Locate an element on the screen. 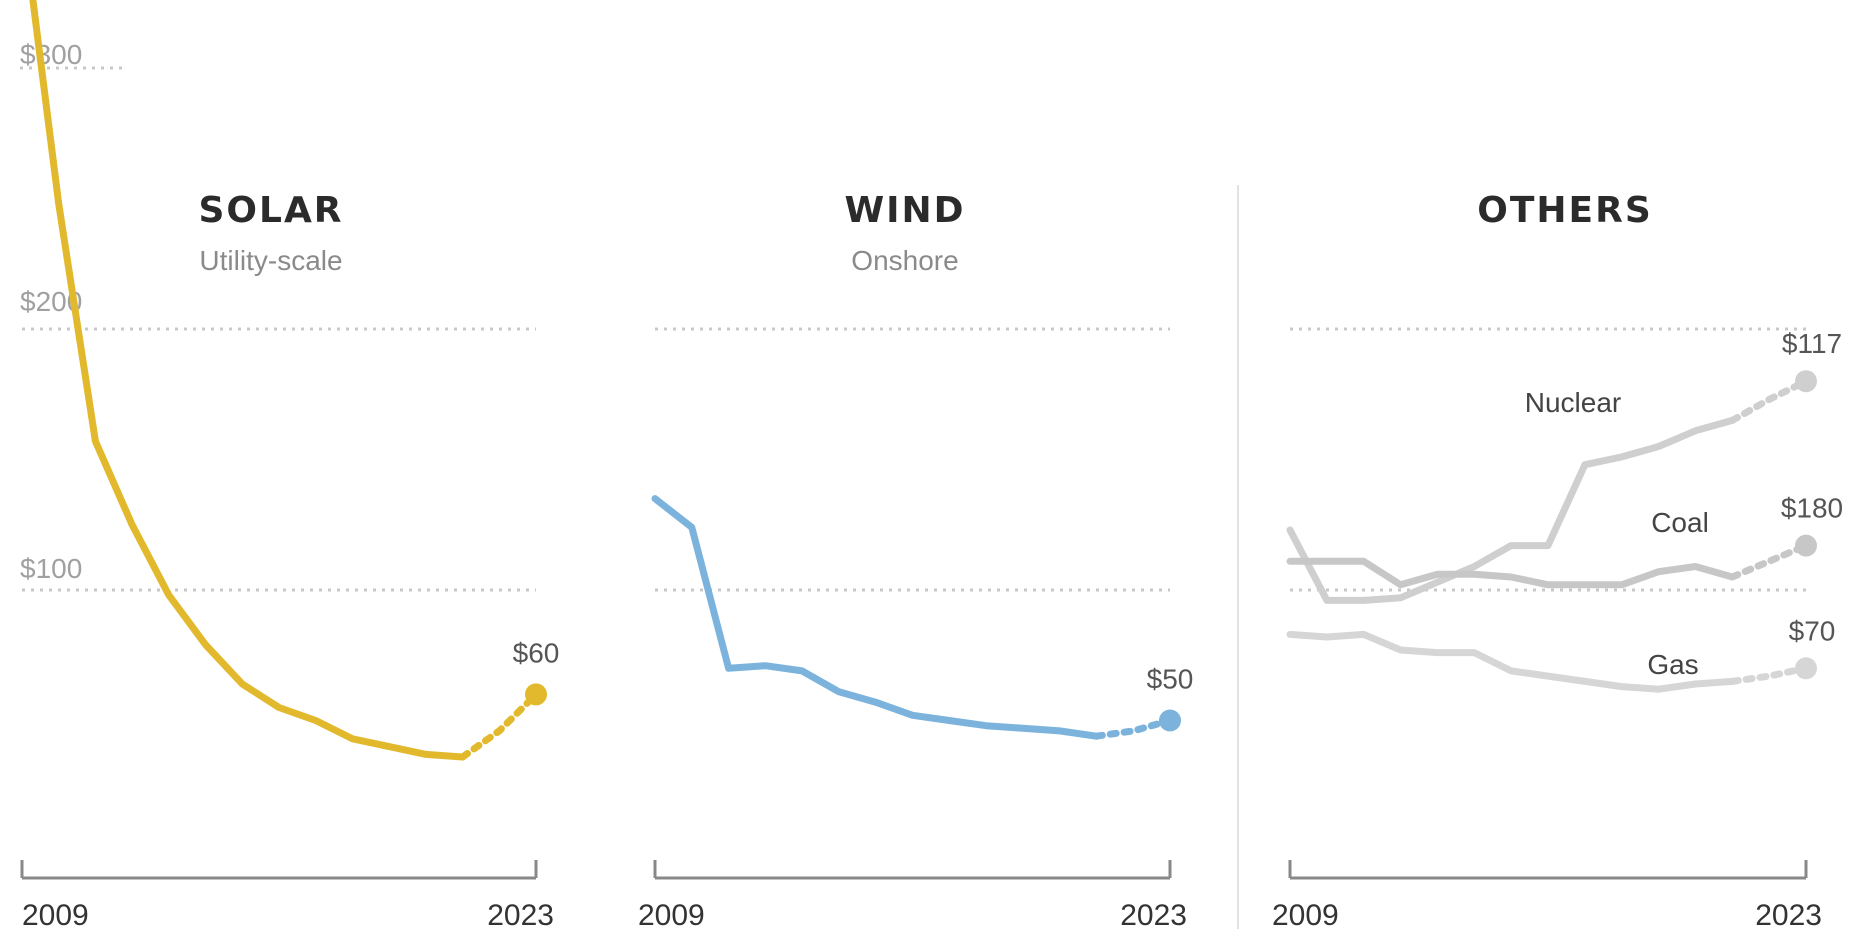  y-tick-label-300: $300 is located at coordinates (51, 54).